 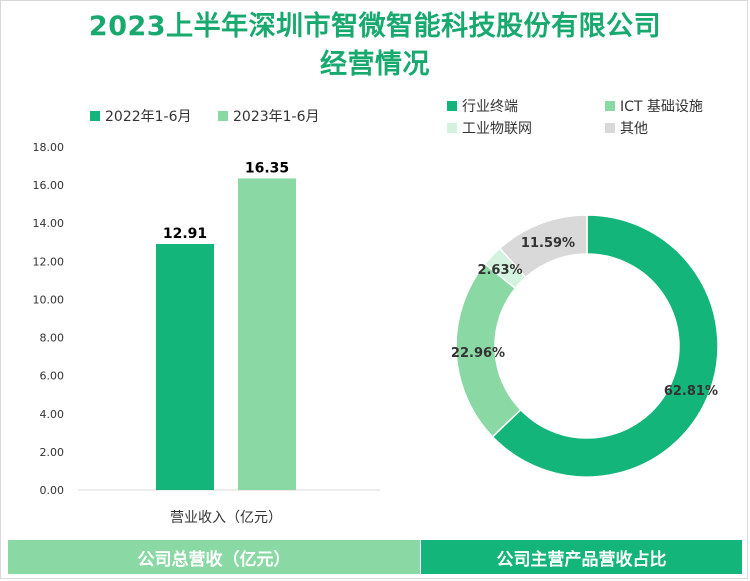 What do you see at coordinates (375, 64) in the screenshot?
I see `title-line-2: 经营情况` at bounding box center [375, 64].